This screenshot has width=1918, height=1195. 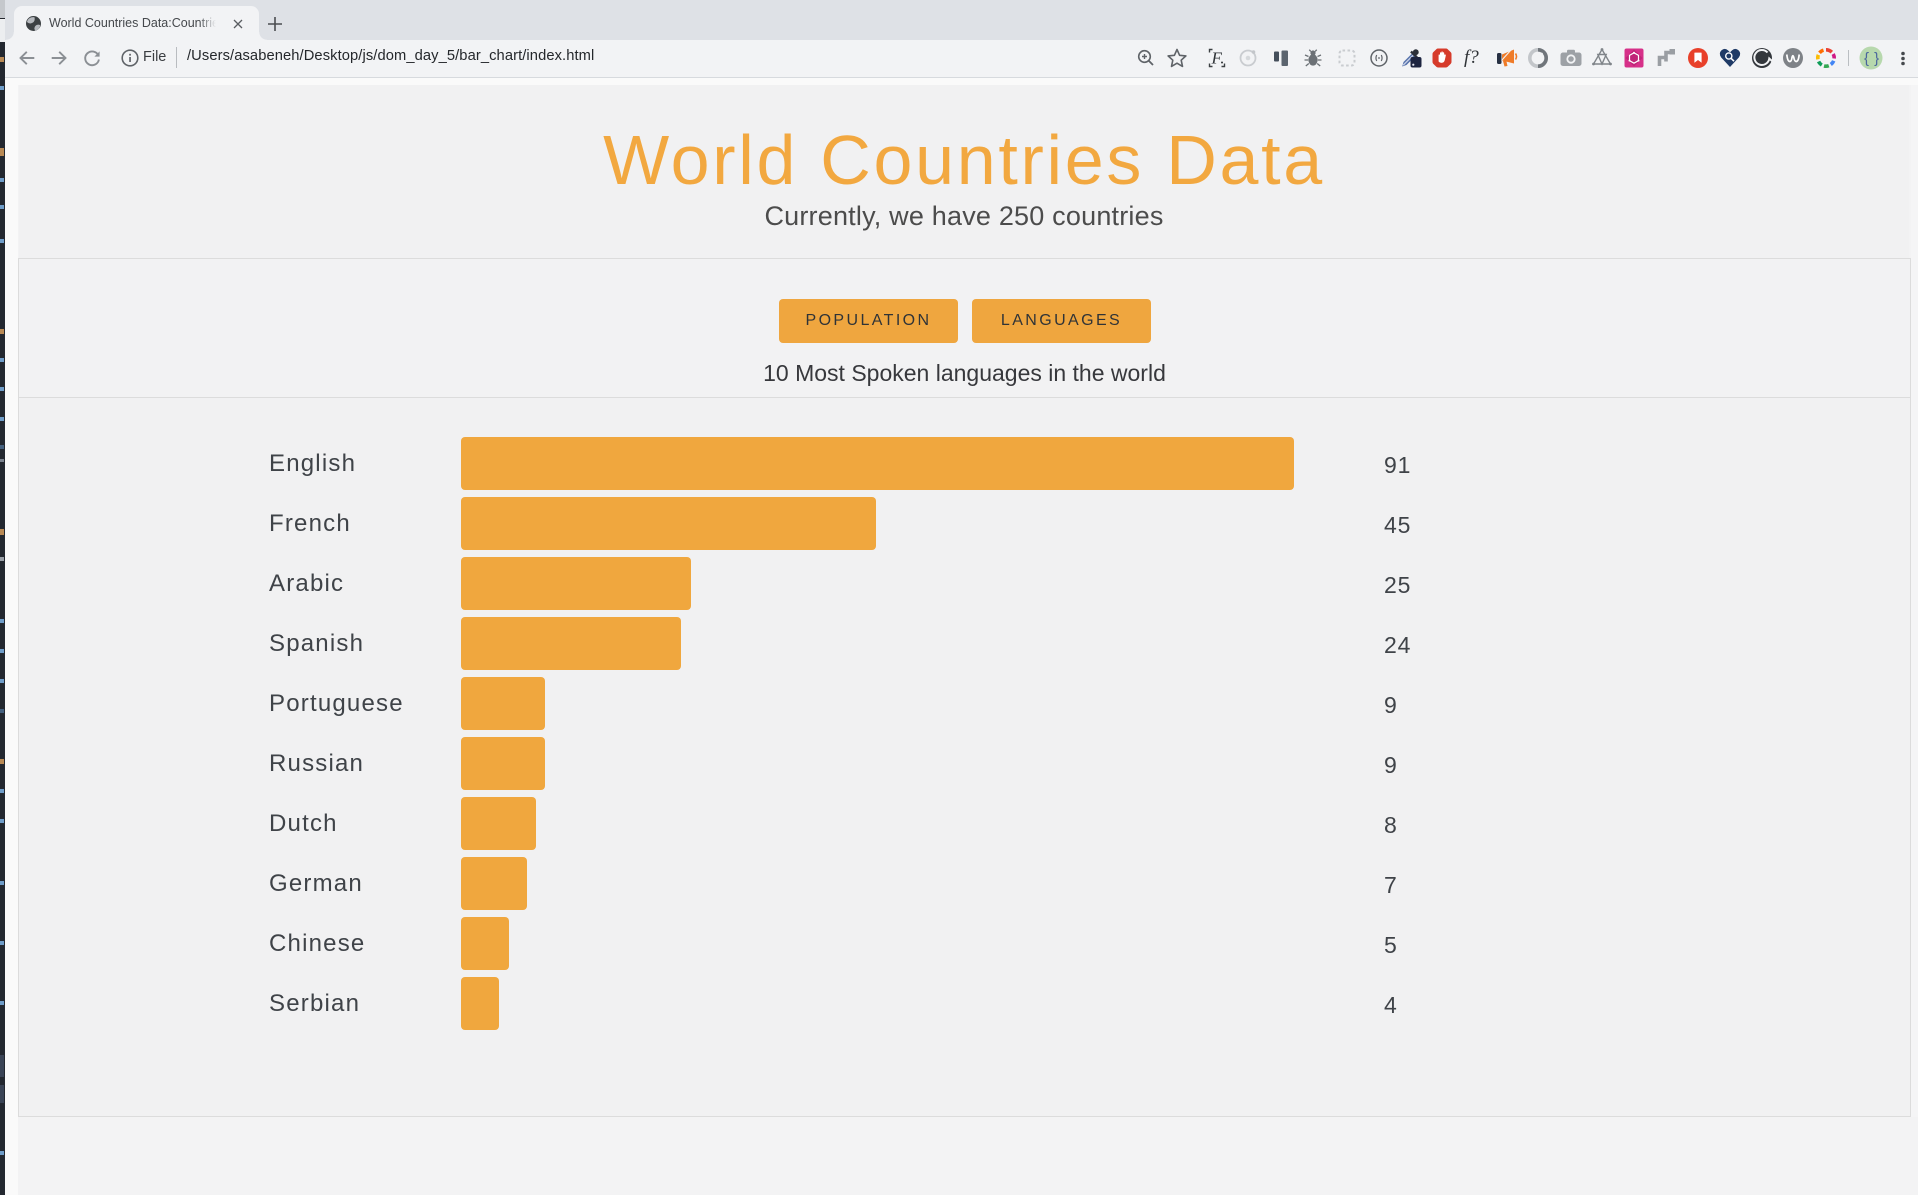 I want to click on svg-text: f?, so click(x=1471, y=57).